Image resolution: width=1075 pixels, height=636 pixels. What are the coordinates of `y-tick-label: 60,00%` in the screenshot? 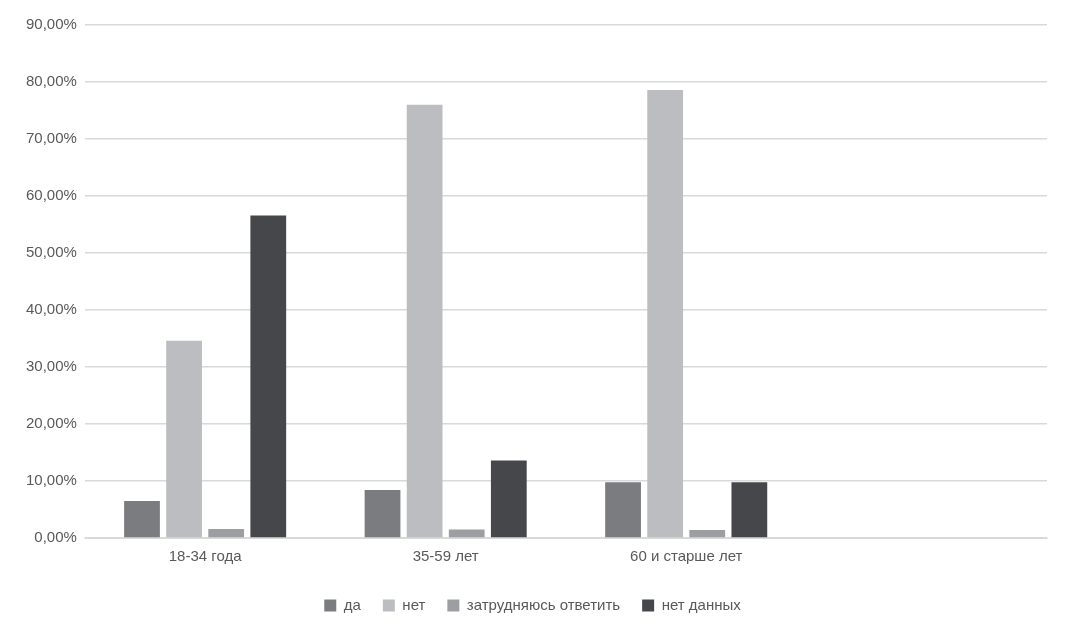 It's located at (51, 195).